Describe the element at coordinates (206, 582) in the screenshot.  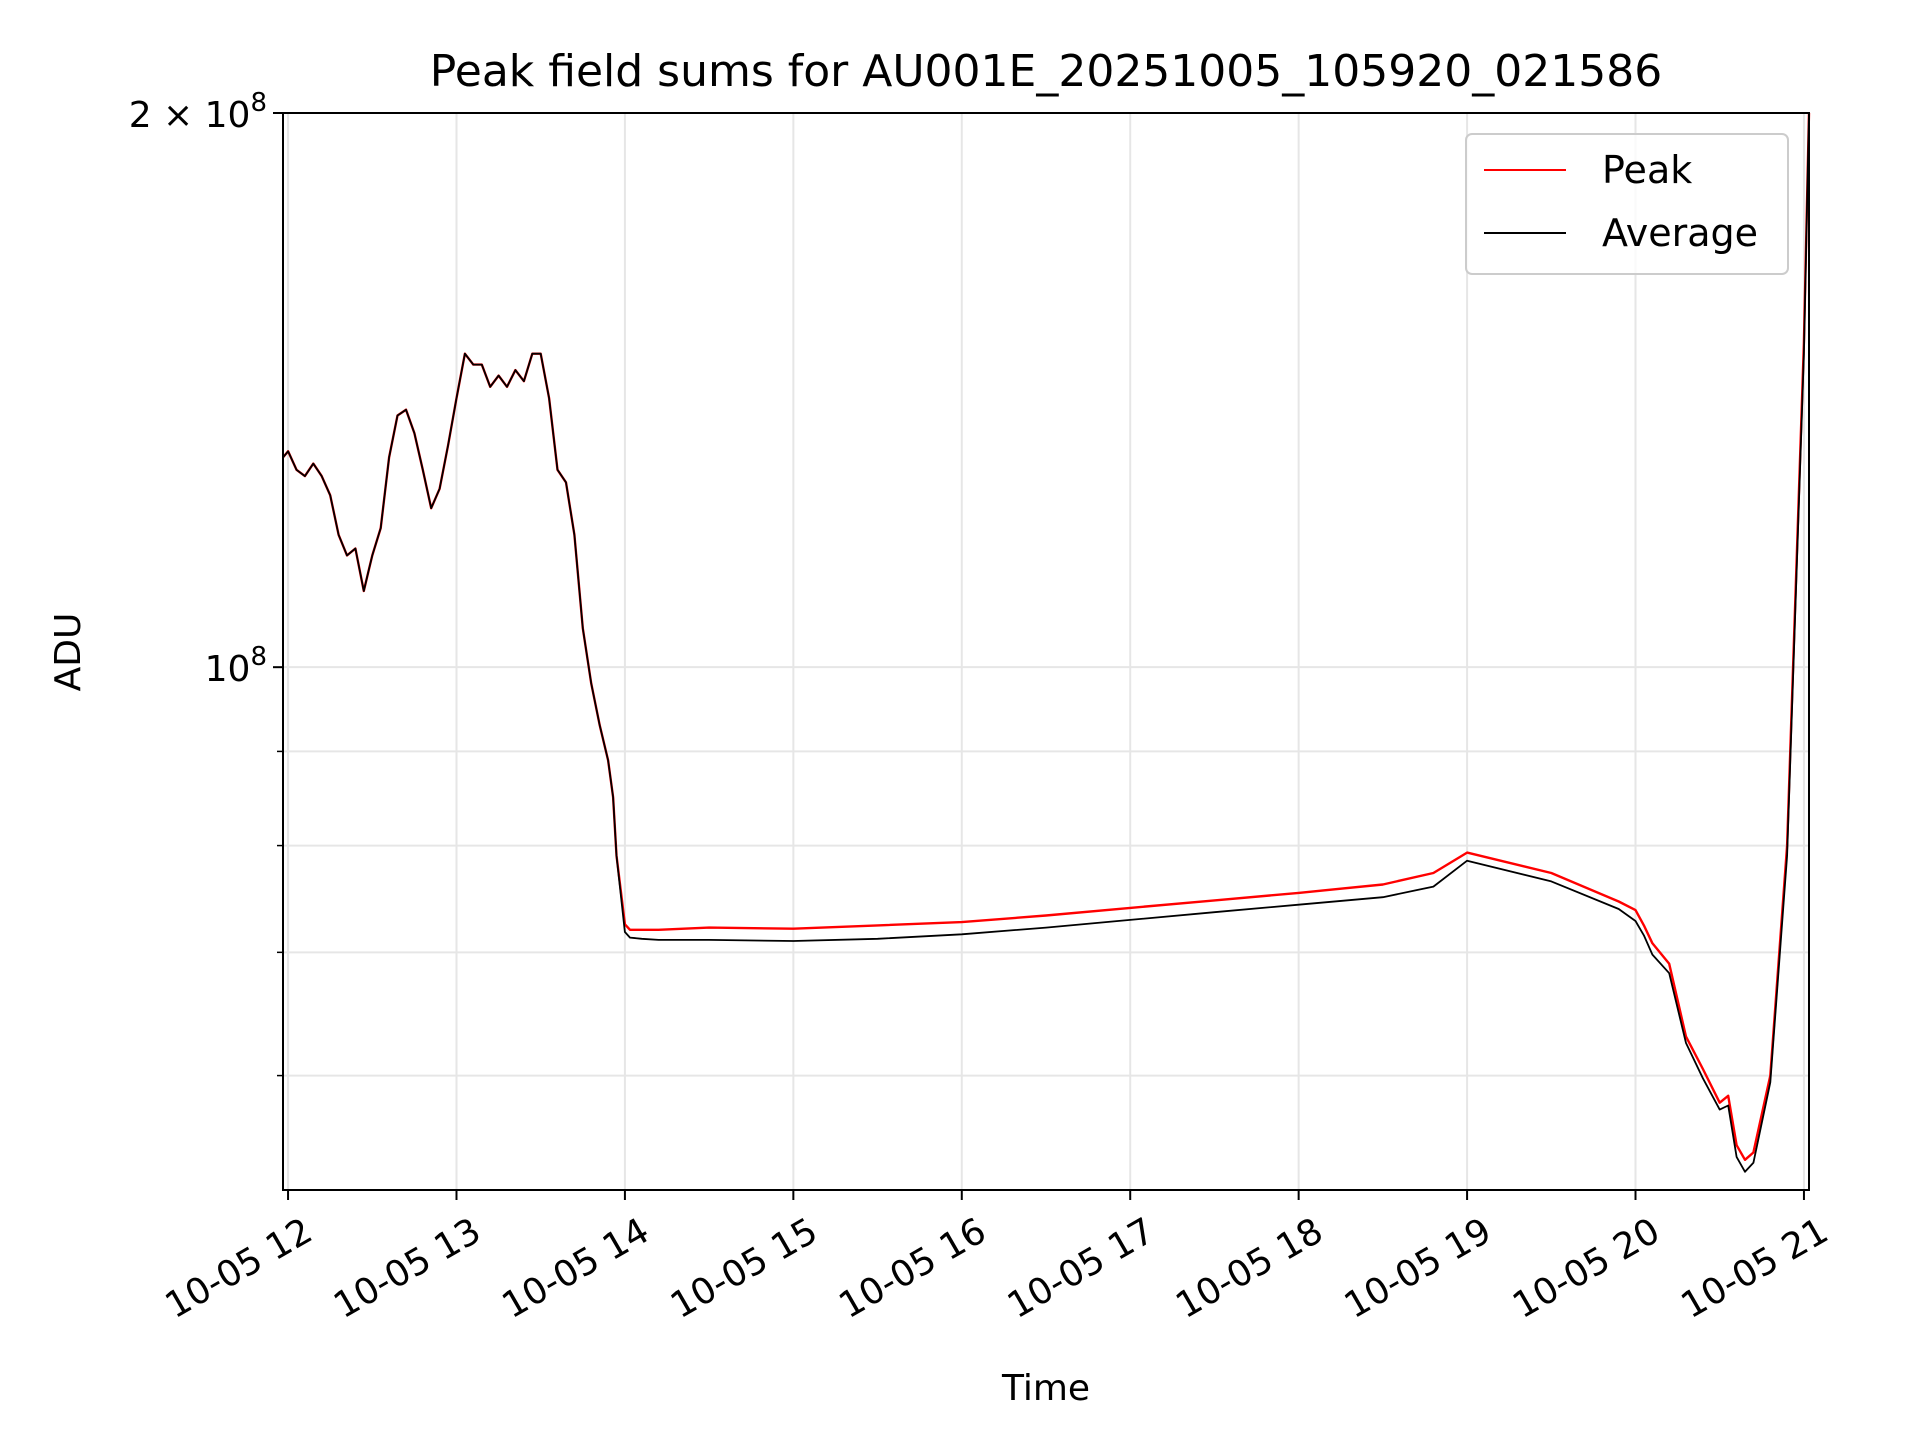
I see `y-axis-ticks: 108 2 × 108` at that location.